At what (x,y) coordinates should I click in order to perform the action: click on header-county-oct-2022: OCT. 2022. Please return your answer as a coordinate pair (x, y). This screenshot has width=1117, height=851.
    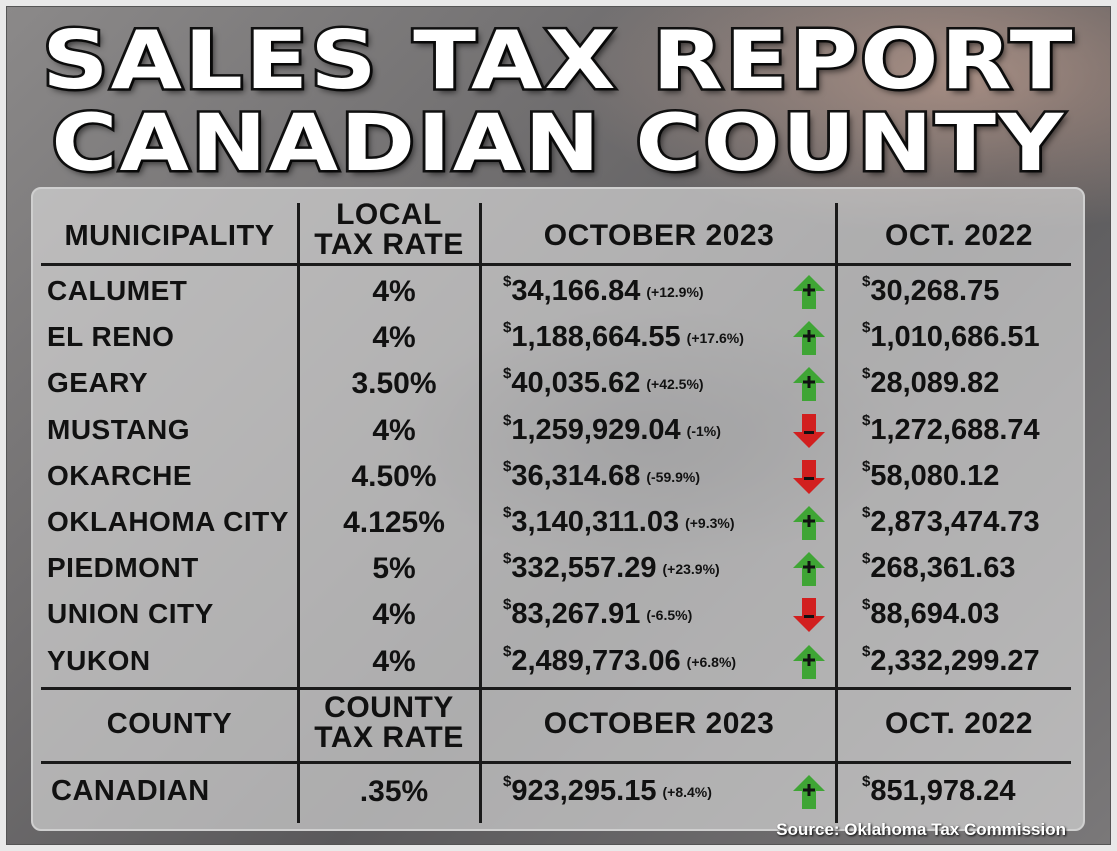
    Looking at the image, I should click on (959, 723).